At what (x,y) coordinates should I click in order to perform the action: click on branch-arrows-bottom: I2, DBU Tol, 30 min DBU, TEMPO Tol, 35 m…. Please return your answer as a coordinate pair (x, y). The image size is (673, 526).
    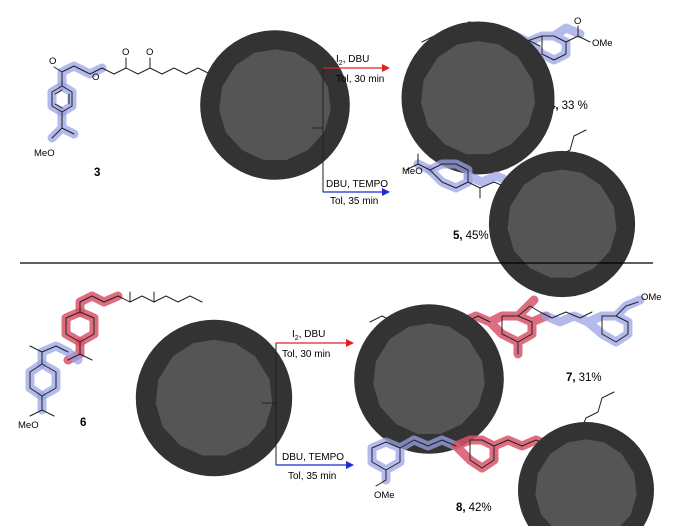
    Looking at the image, I should click on (307, 405).